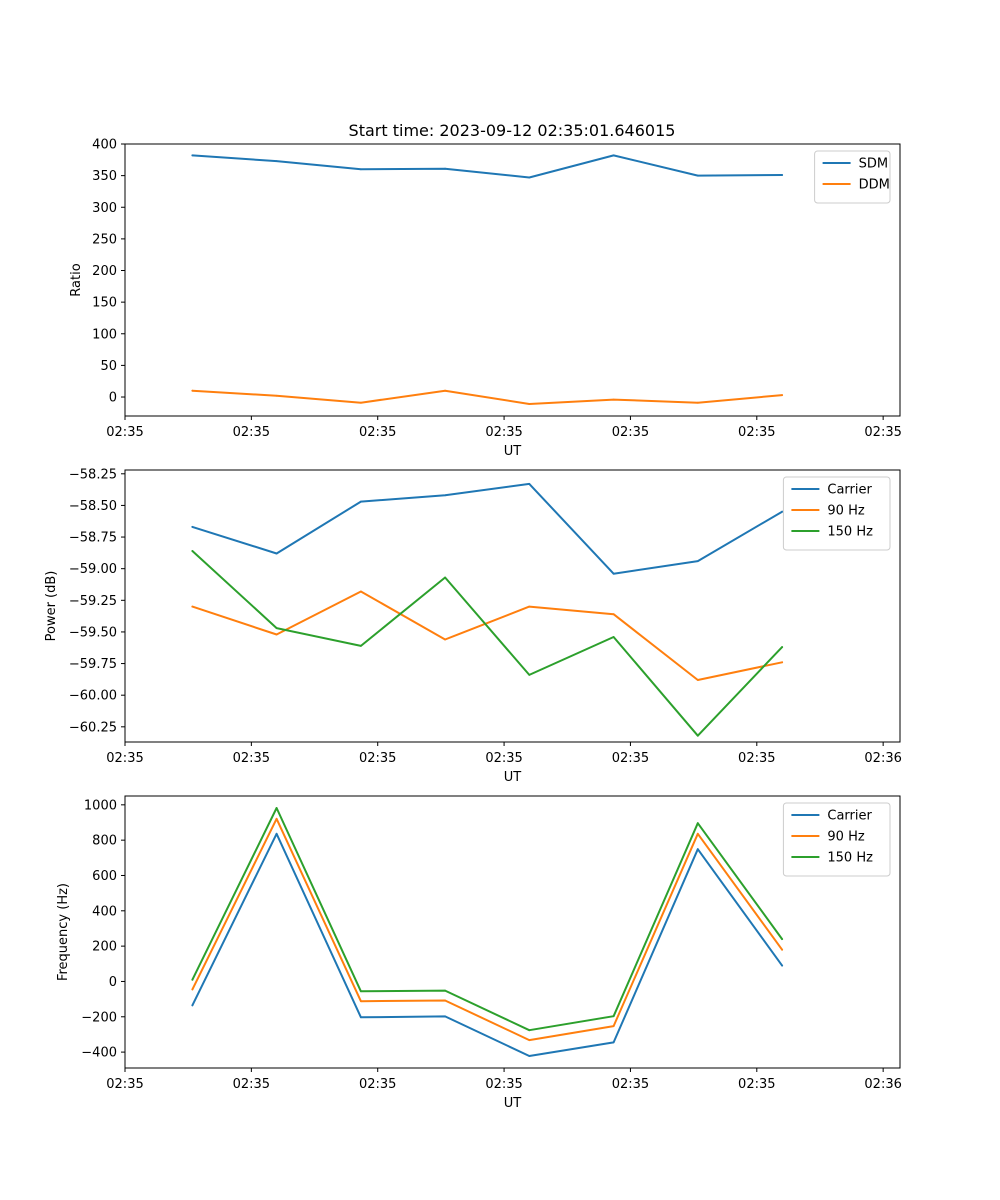 The width and height of the screenshot is (1000, 1200). Describe the element at coordinates (93, 474) in the screenshot. I see `power-y-tick-label: −58.25` at that location.